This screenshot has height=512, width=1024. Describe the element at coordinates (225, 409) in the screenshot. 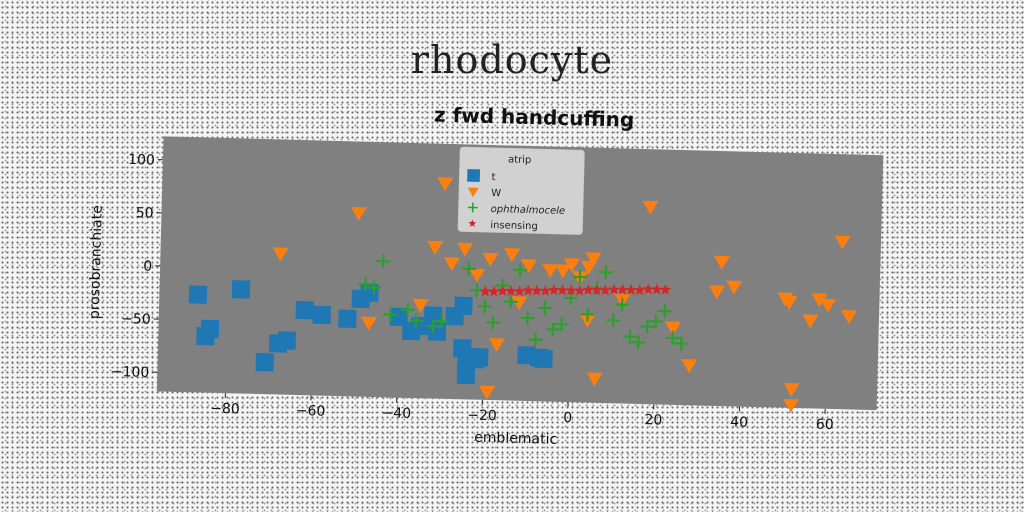

I see `x-tick-label: −80` at that location.